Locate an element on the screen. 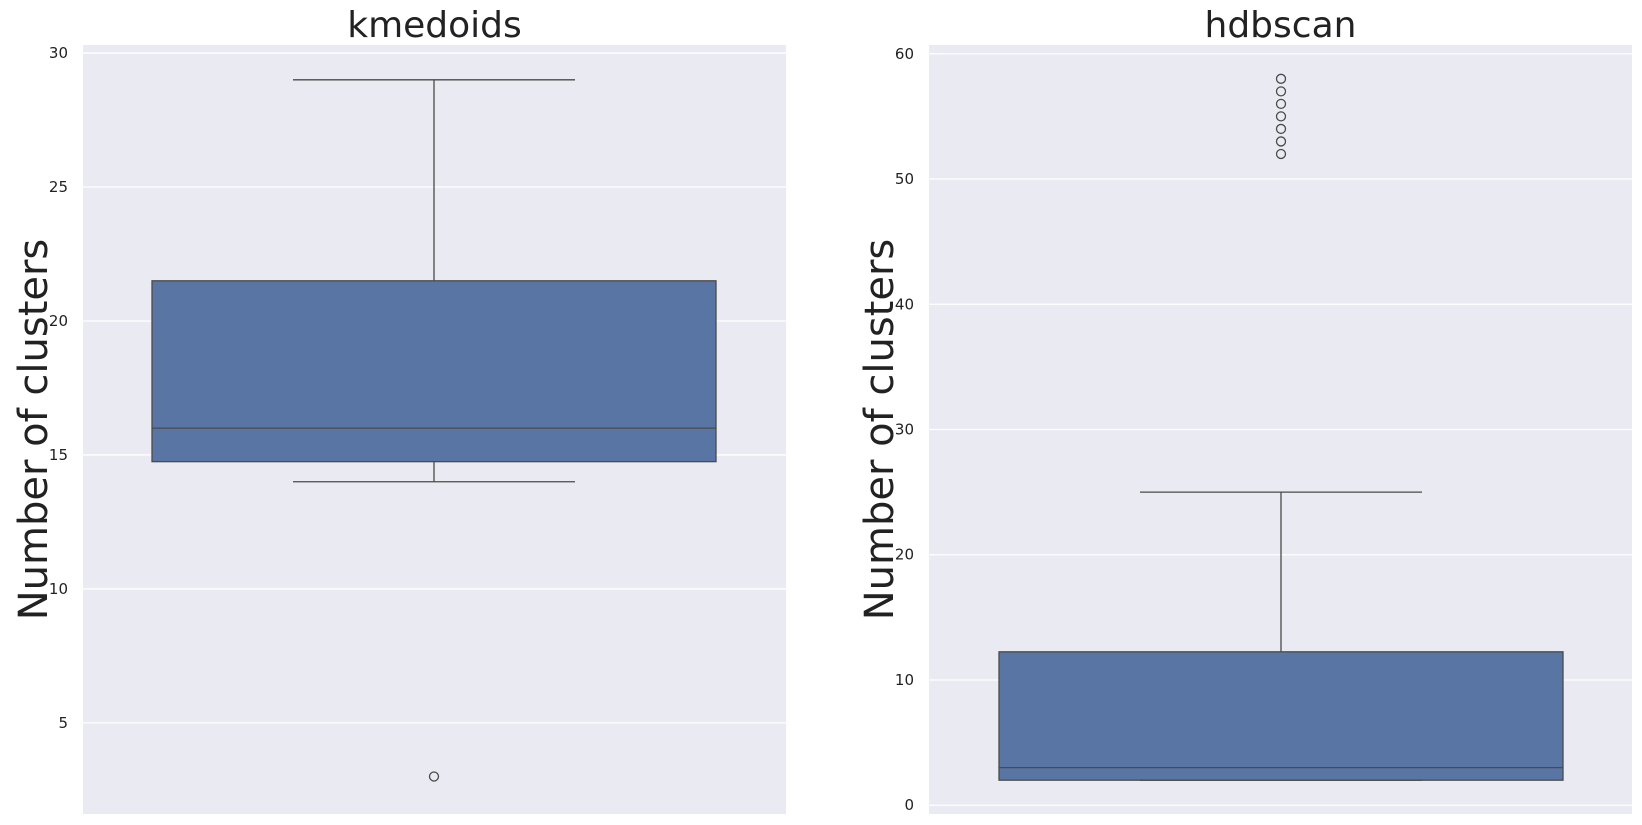 This screenshot has width=1642, height=825. y-tick-label: 40 is located at coordinates (904, 304).